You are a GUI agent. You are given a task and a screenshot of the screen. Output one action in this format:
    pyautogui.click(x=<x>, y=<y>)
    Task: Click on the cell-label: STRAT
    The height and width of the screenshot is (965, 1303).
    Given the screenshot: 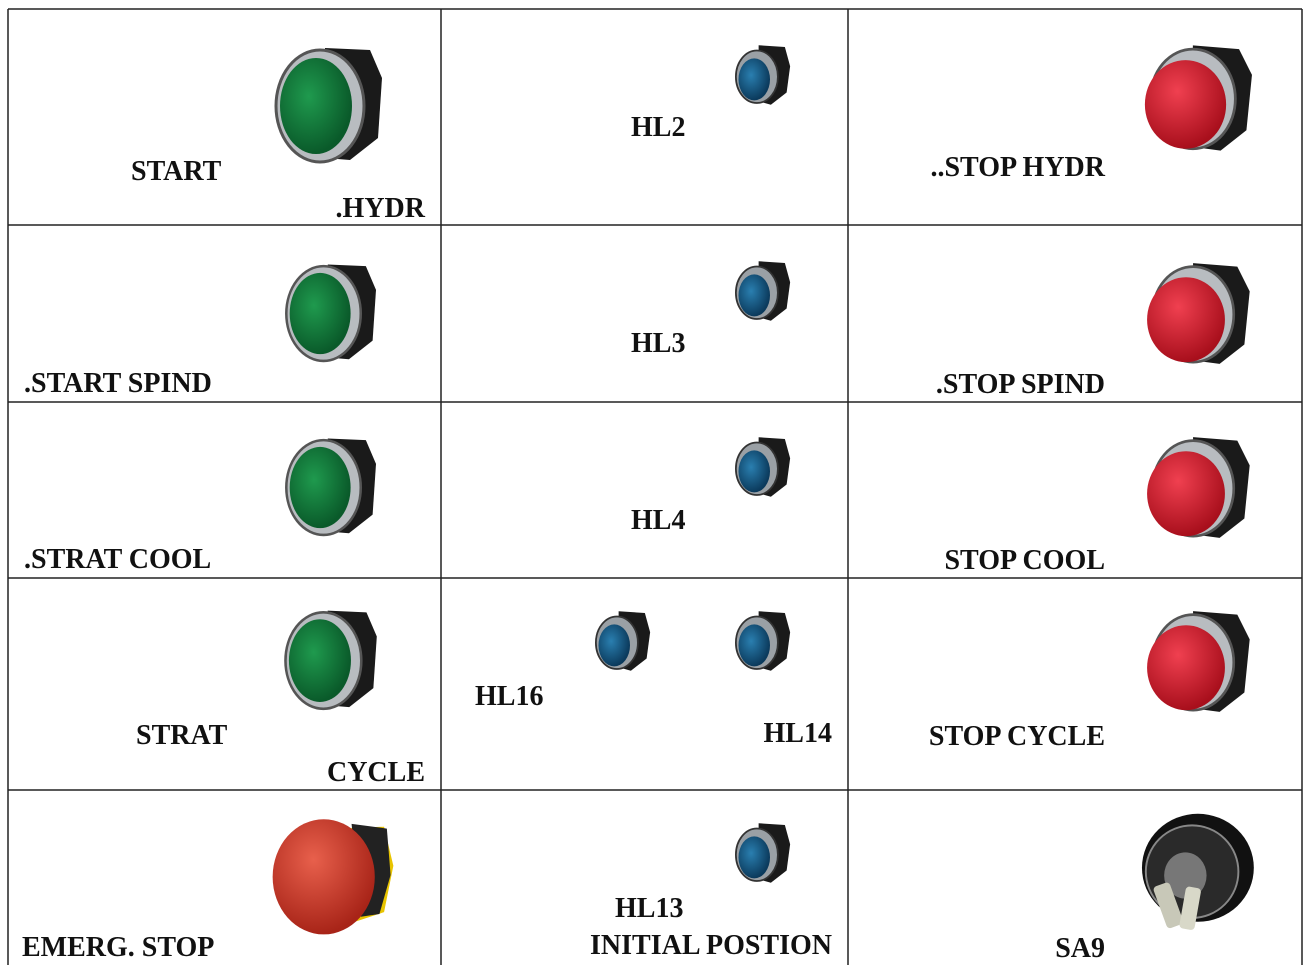 What is the action you would take?
    pyautogui.click(x=182, y=735)
    